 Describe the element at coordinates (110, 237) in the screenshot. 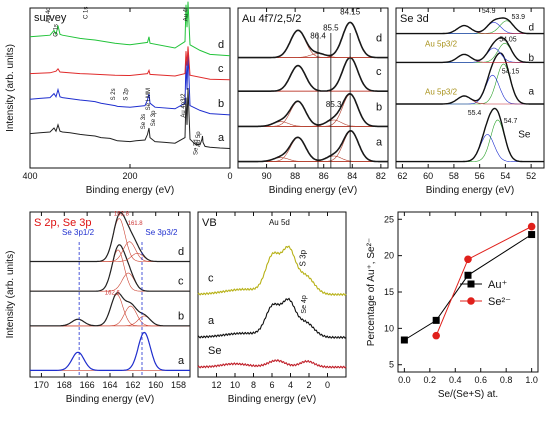

I see `s2p-envelope-d` at that location.